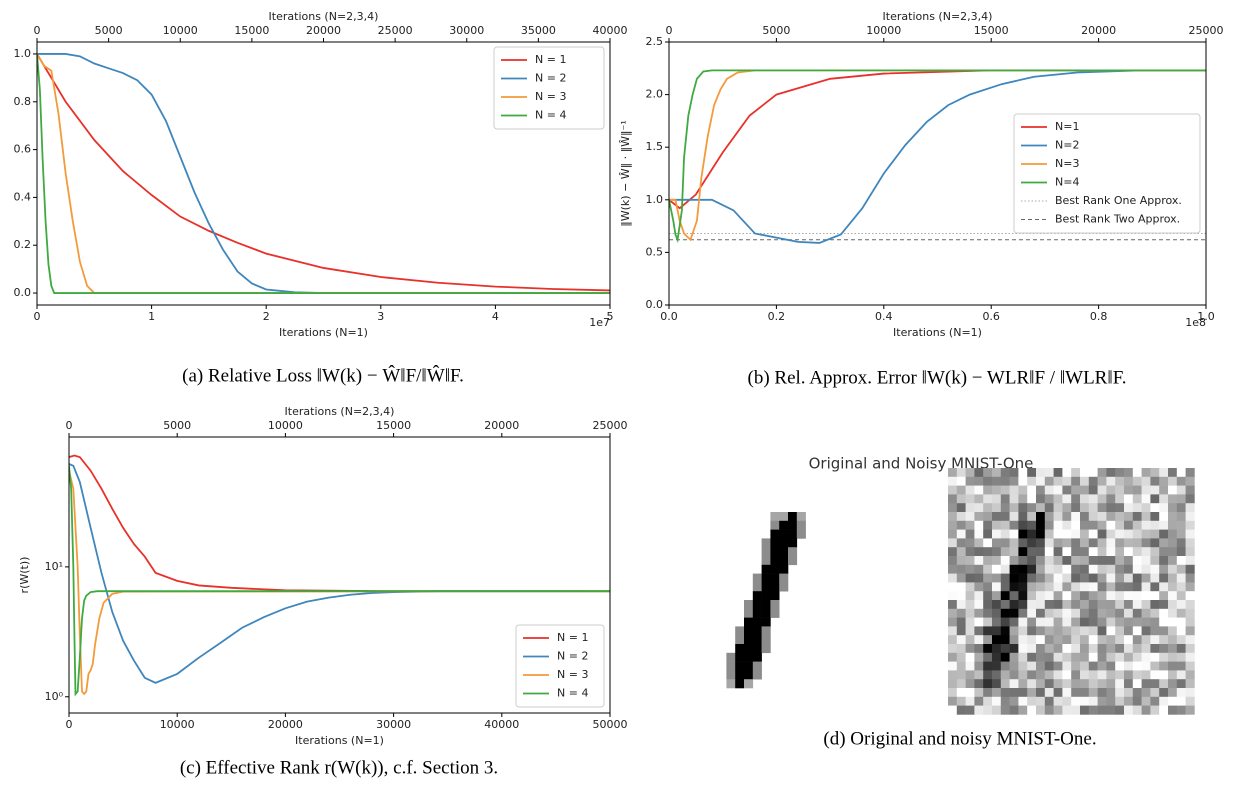  Describe the element at coordinates (1098, 30) in the screenshot. I see `x2-tick-label: 20000` at that location.